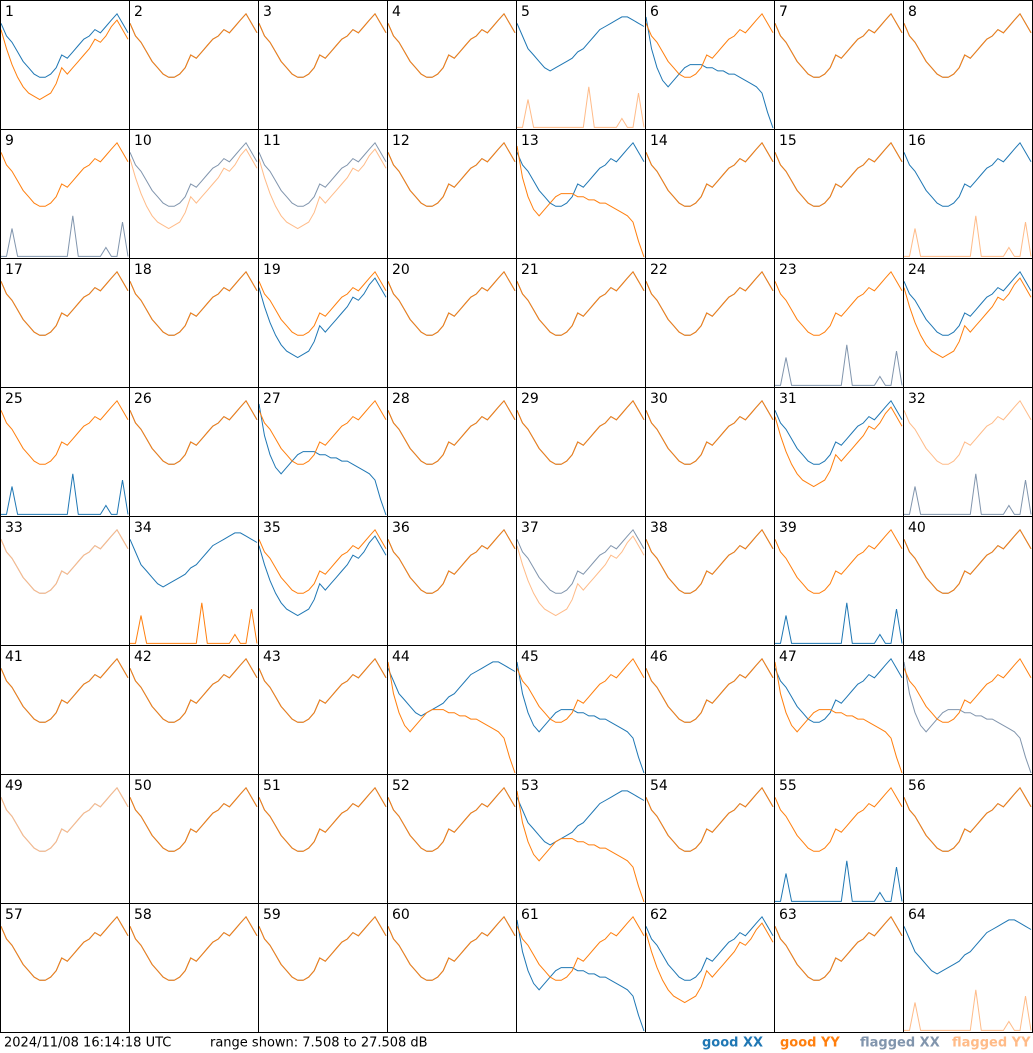  What do you see at coordinates (272, 528) in the screenshot?
I see `panel-label: 35` at bounding box center [272, 528].